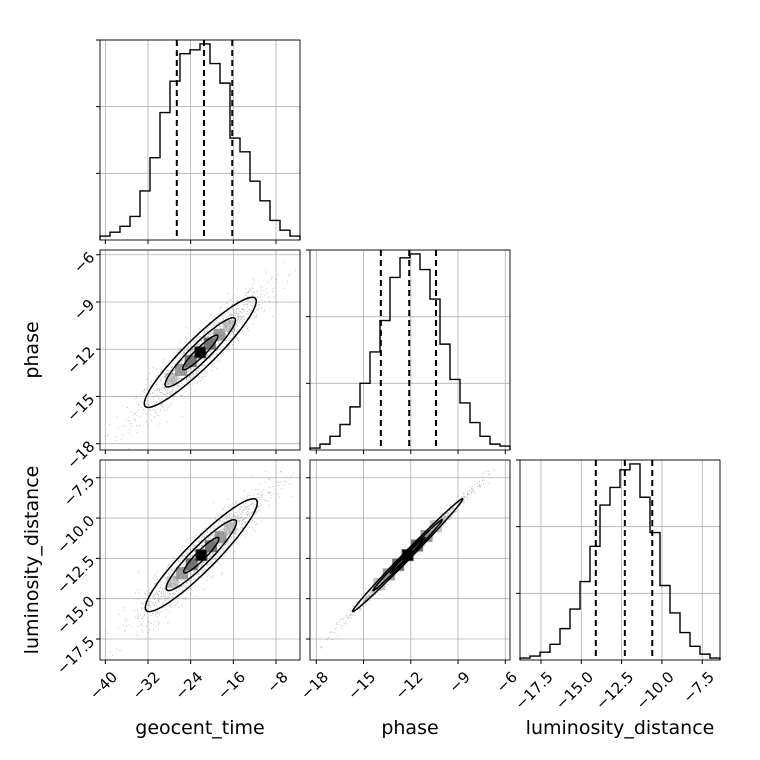 This screenshot has width=760, height=760. Describe the element at coordinates (699, 687) in the screenshot. I see `x-tick-label: −7.5` at that location.